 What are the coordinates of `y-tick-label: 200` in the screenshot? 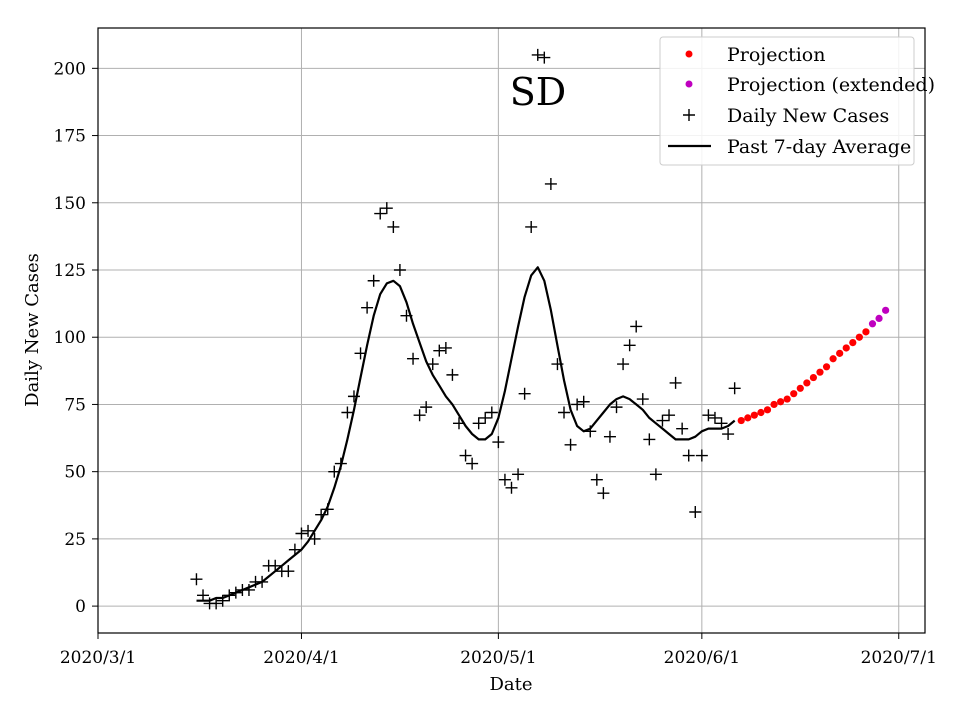 It's located at (70, 69).